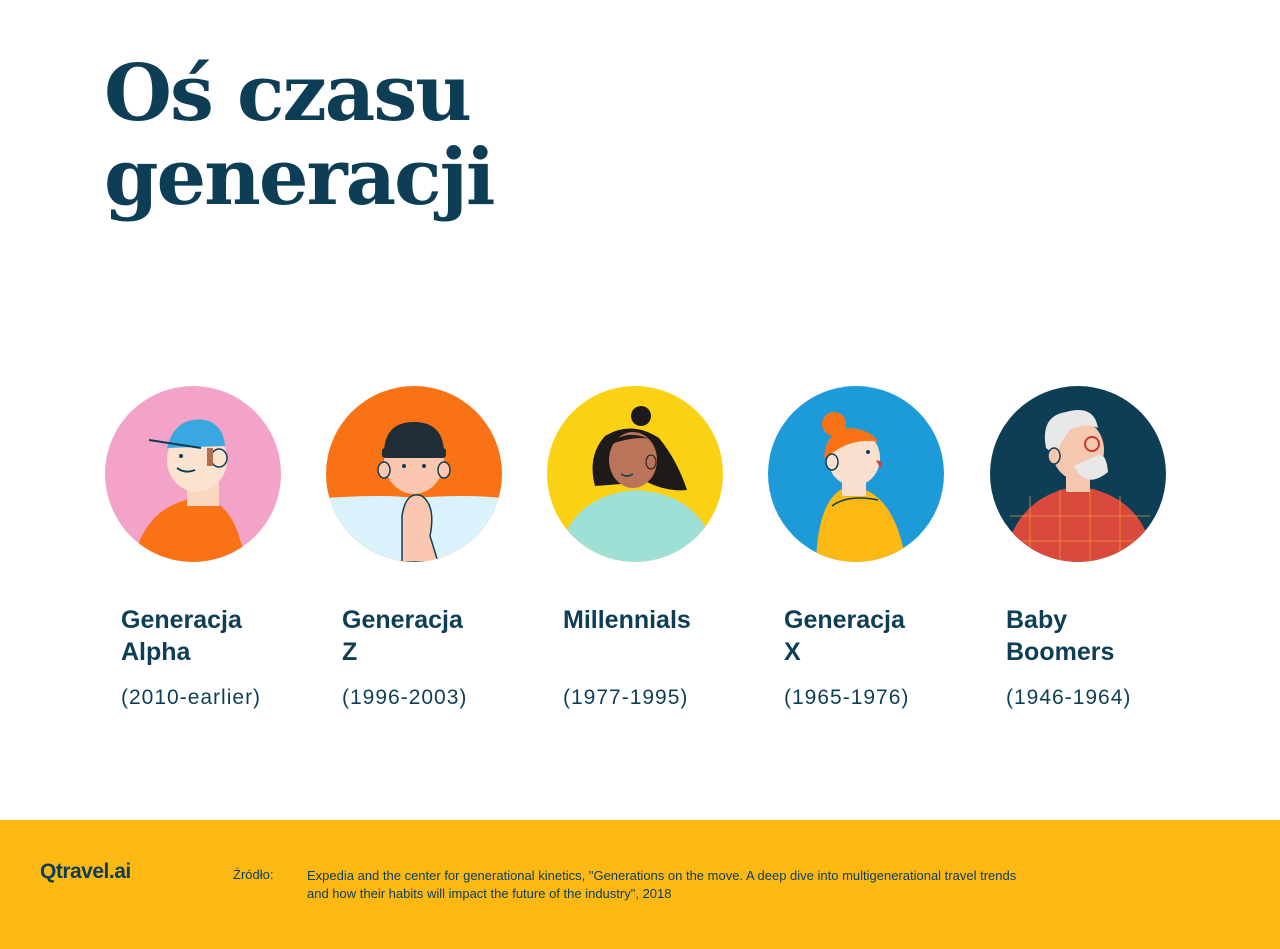 The image size is (1280, 949). I want to click on generation-card-x: Generacja X (1965-1976), so click(857, 548).